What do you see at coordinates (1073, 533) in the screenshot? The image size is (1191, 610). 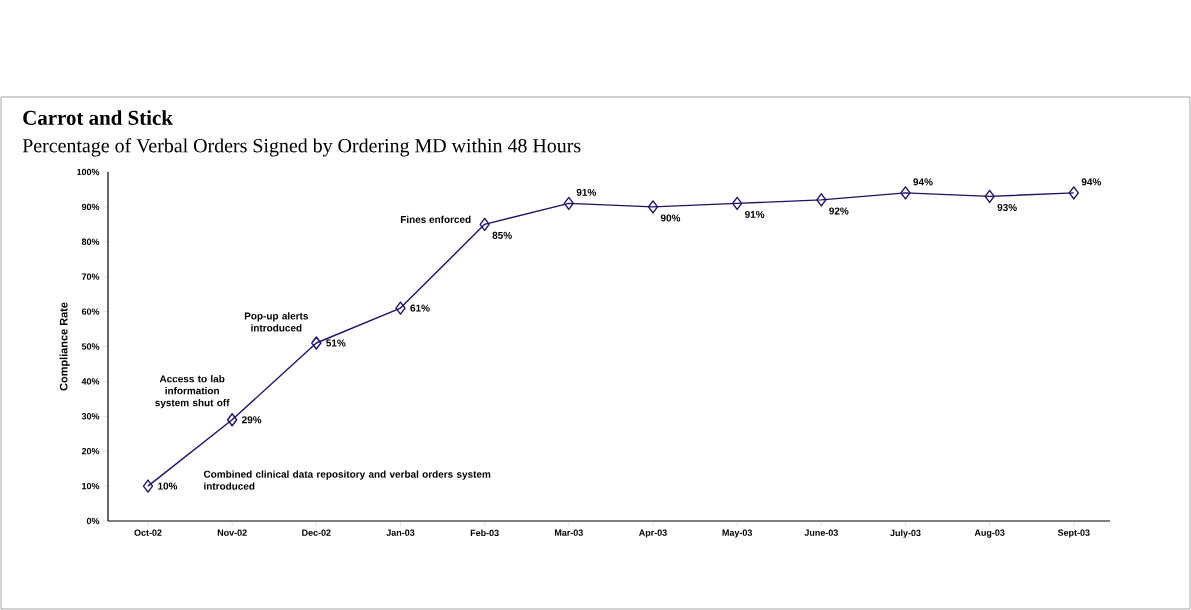 I see `x-tick-label: Sept-03` at bounding box center [1073, 533].